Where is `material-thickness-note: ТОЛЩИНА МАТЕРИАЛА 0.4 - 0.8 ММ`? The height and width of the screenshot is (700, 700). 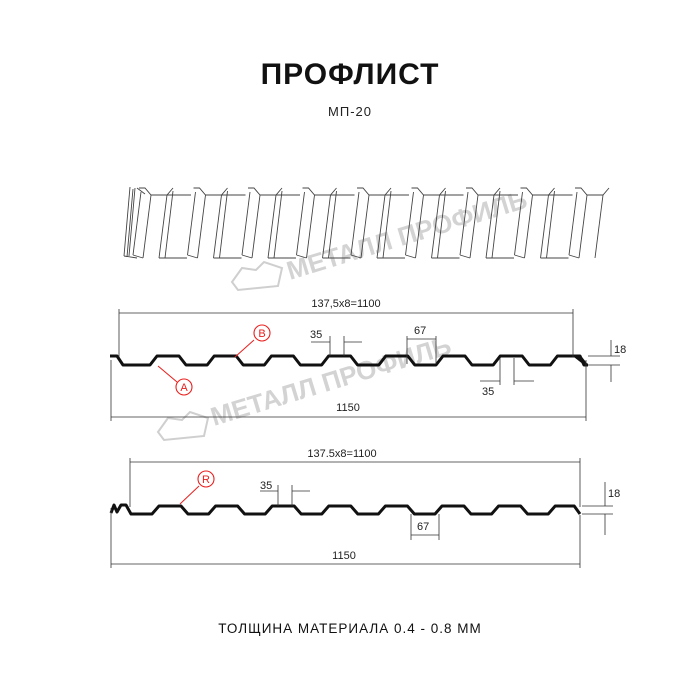
material-thickness-note: ТОЛЩИНА МАТЕРИАЛА 0.4 - 0.8 ММ is located at coordinates (350, 628).